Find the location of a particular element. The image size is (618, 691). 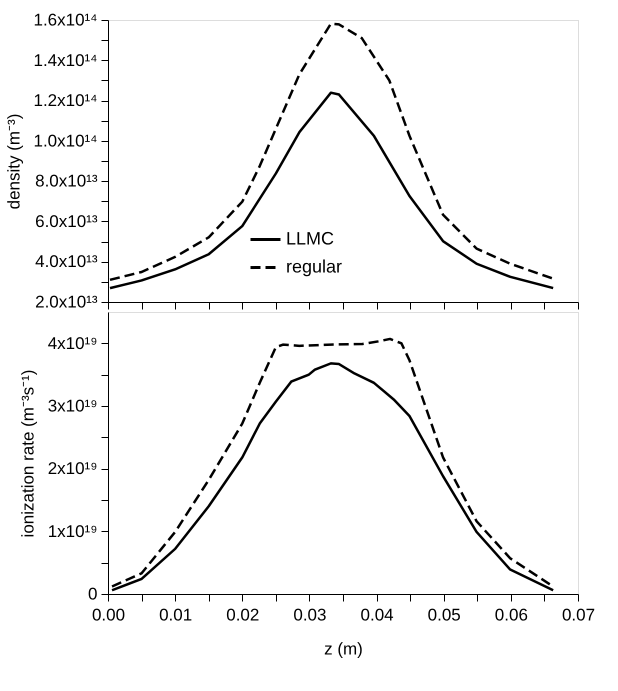

legend-label: LLMC is located at coordinates (310, 238).